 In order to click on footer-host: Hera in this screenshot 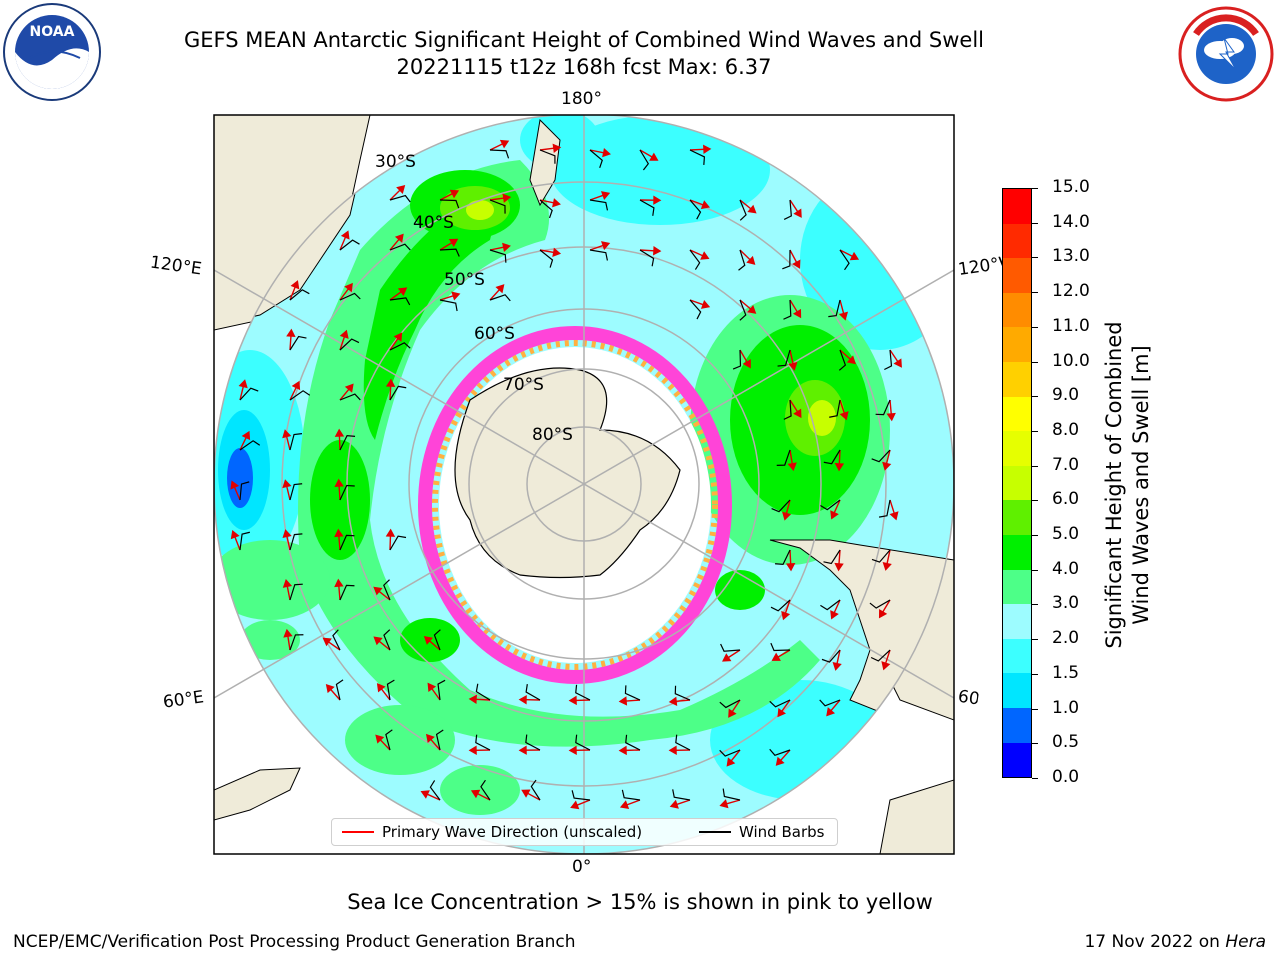, I will do `click(1245, 942)`.